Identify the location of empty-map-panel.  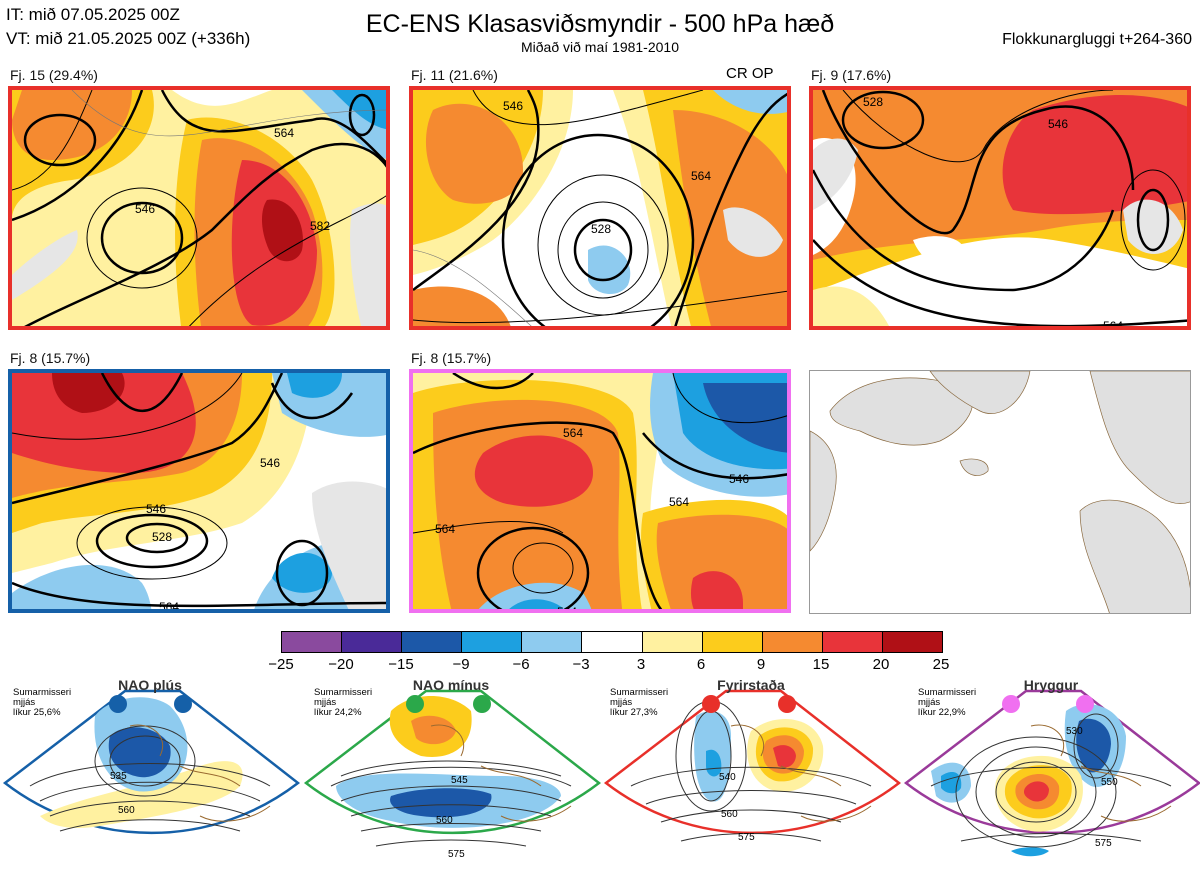
(1000, 492).